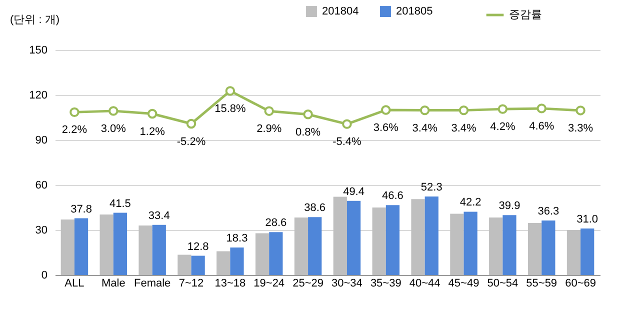 This screenshot has height=325, width=630. I want to click on data-label: 15.8%, so click(230, 108).